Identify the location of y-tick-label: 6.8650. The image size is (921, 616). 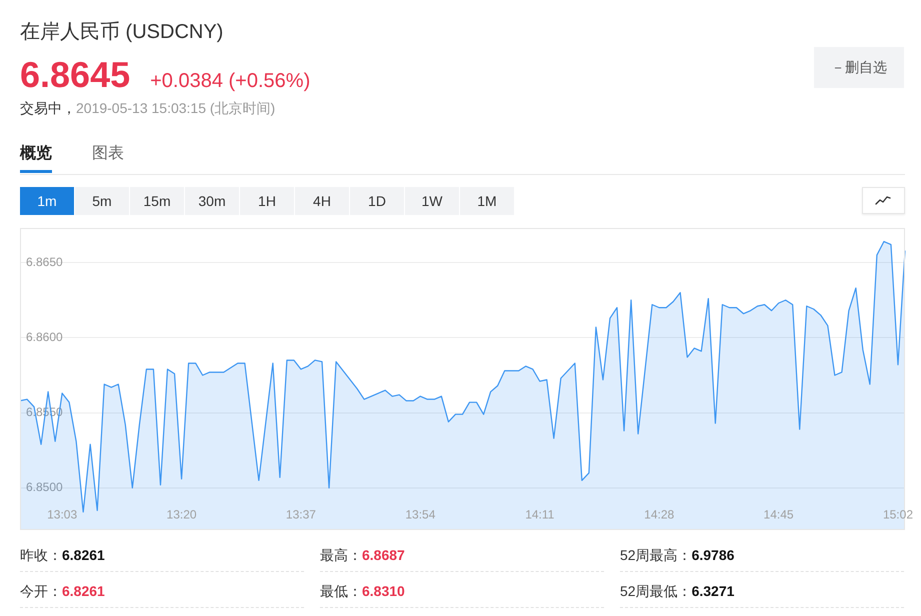
(45, 261).